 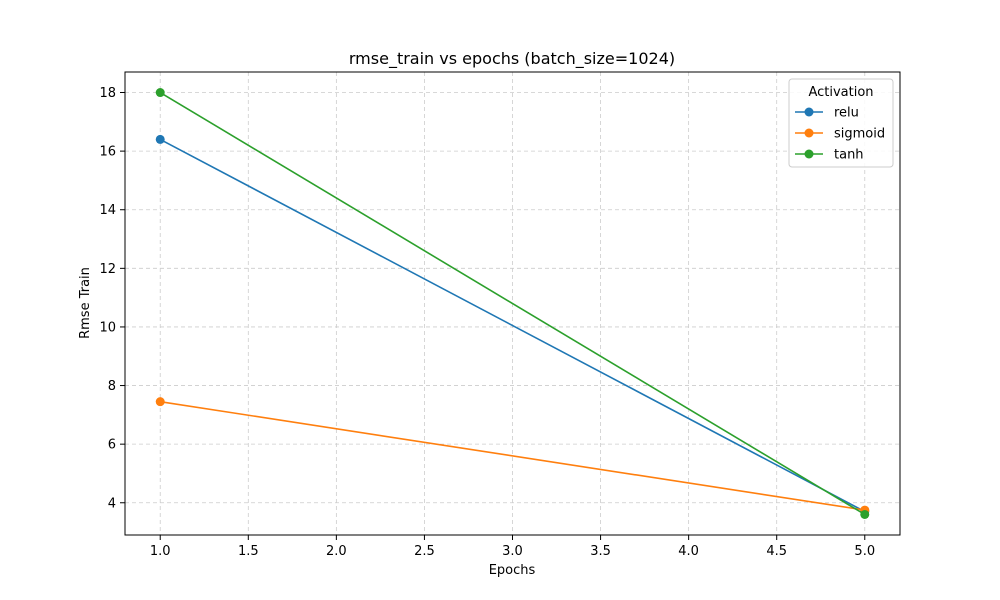 I want to click on x-axis-ticks: 1.0 1.5 2.0 2.5 3.0 3.5 4.0 4.5 5.0, so click(x=512, y=547).